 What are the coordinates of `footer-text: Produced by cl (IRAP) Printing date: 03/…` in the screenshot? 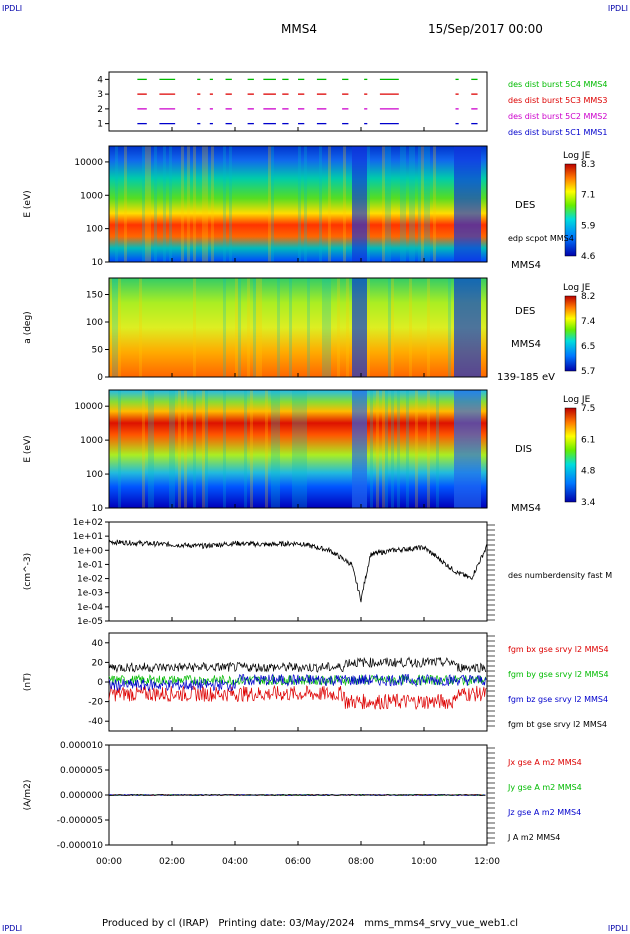 It's located at (310, 923).